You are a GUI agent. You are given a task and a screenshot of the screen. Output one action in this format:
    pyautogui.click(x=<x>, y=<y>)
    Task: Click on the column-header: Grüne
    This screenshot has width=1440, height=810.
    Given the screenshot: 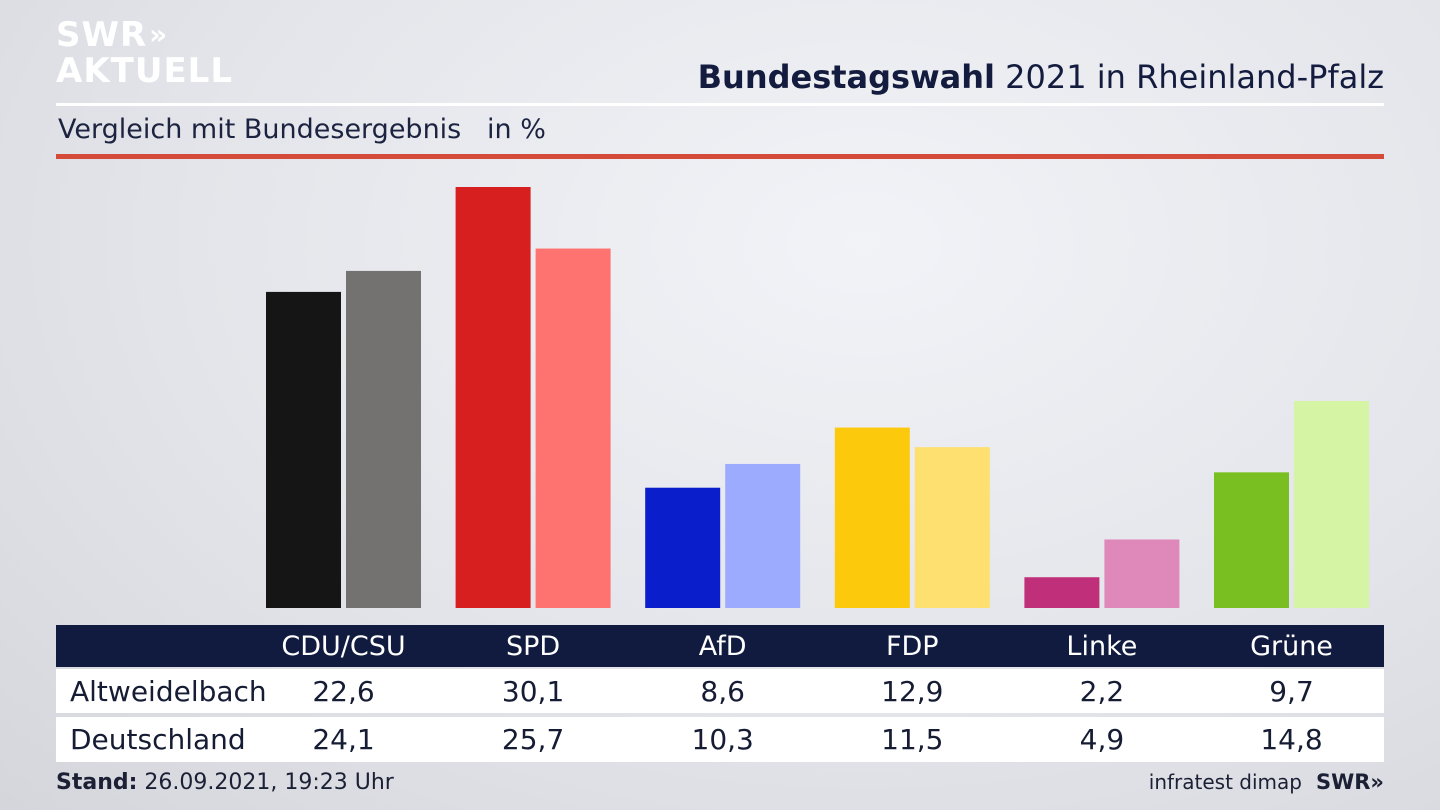 What is the action you would take?
    pyautogui.click(x=1291, y=646)
    